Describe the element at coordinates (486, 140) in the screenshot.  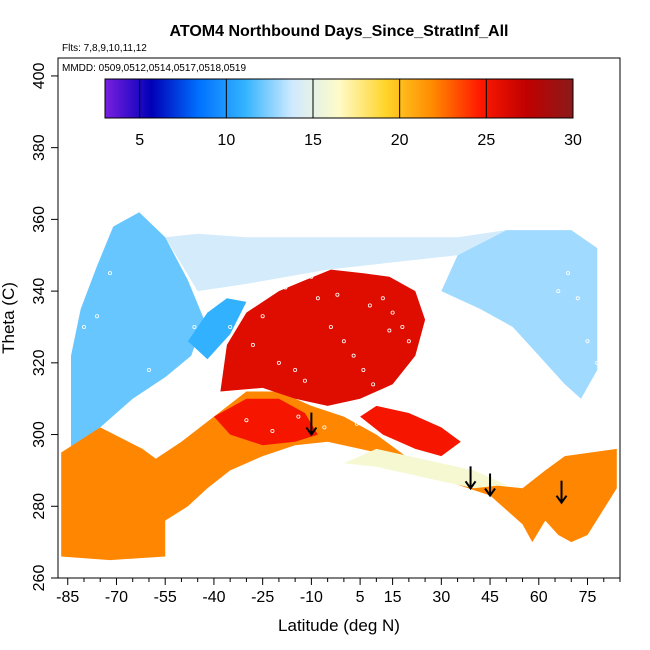
I see `colorbar-tick-label-25: 25` at that location.